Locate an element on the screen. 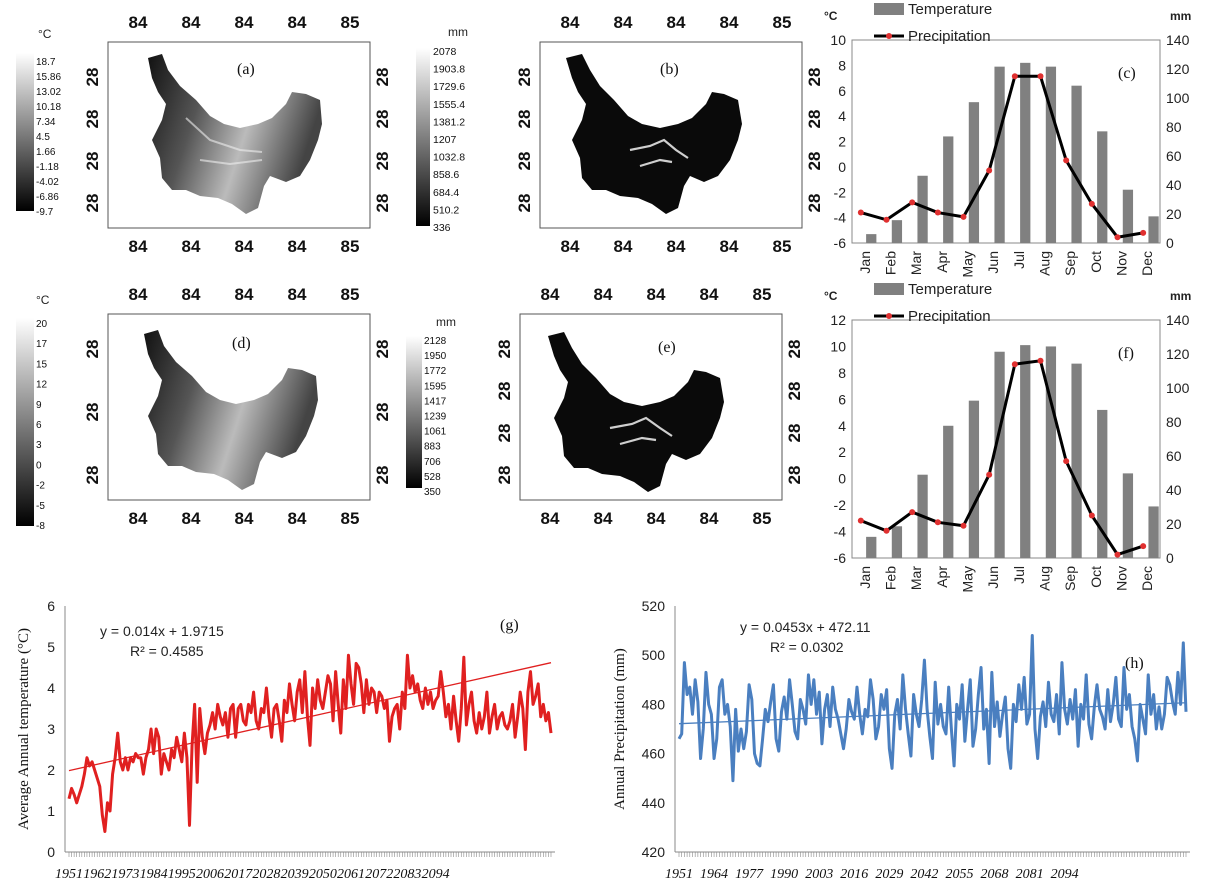  scale-label: 1207 is located at coordinates (445, 140).